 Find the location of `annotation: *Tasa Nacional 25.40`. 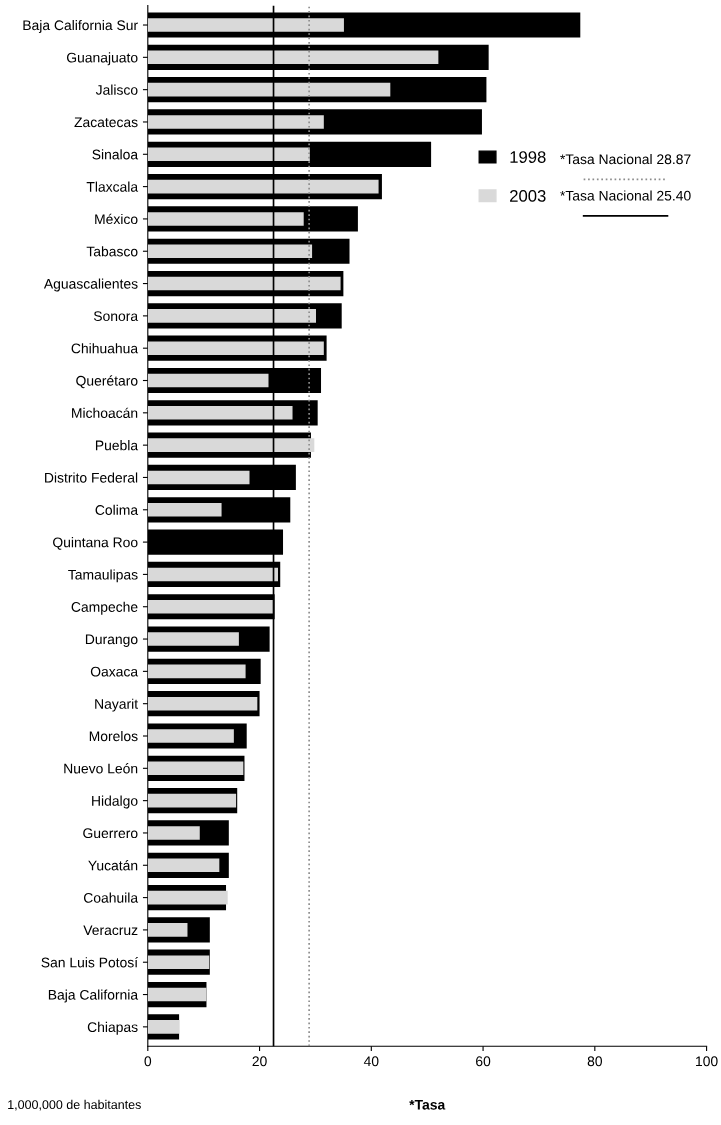

annotation: *Tasa Nacional 25.40 is located at coordinates (625, 195).